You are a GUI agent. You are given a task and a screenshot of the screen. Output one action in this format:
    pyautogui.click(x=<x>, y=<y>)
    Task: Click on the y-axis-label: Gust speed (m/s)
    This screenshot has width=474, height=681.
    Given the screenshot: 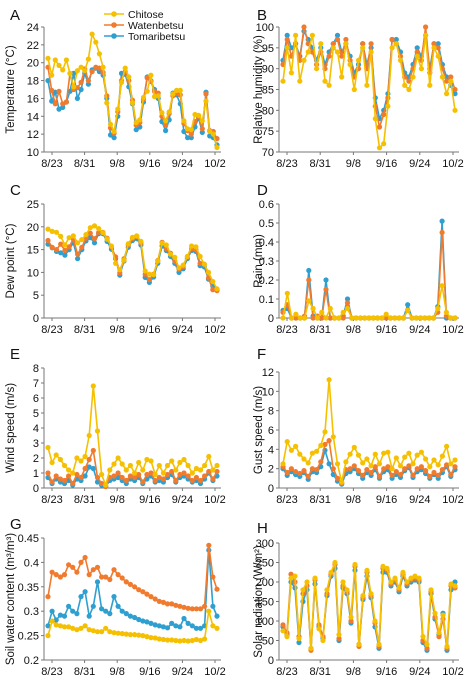 What is the action you would take?
    pyautogui.click(x=259, y=430)
    